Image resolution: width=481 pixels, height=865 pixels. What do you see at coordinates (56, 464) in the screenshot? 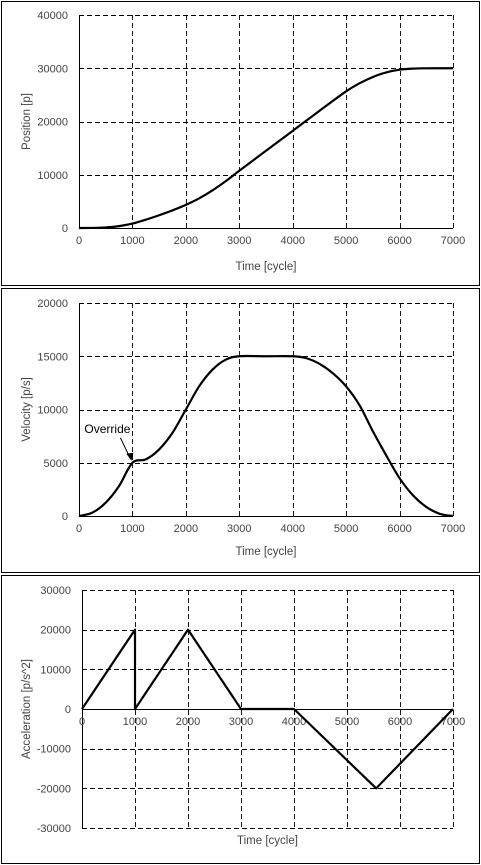
I see `y-tick-label: 5000` at bounding box center [56, 464].